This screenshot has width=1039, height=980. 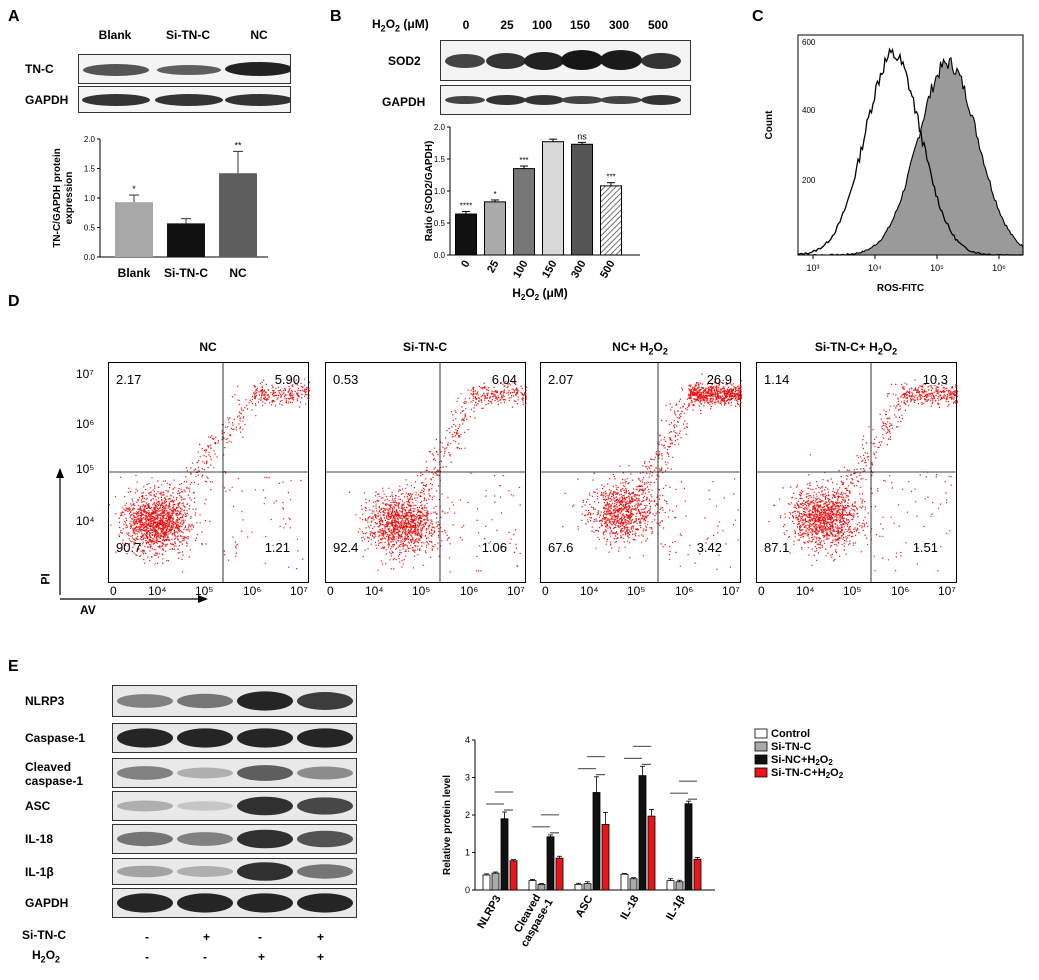 I want to click on quadrant-value-ul: 1.14, so click(x=776, y=379).